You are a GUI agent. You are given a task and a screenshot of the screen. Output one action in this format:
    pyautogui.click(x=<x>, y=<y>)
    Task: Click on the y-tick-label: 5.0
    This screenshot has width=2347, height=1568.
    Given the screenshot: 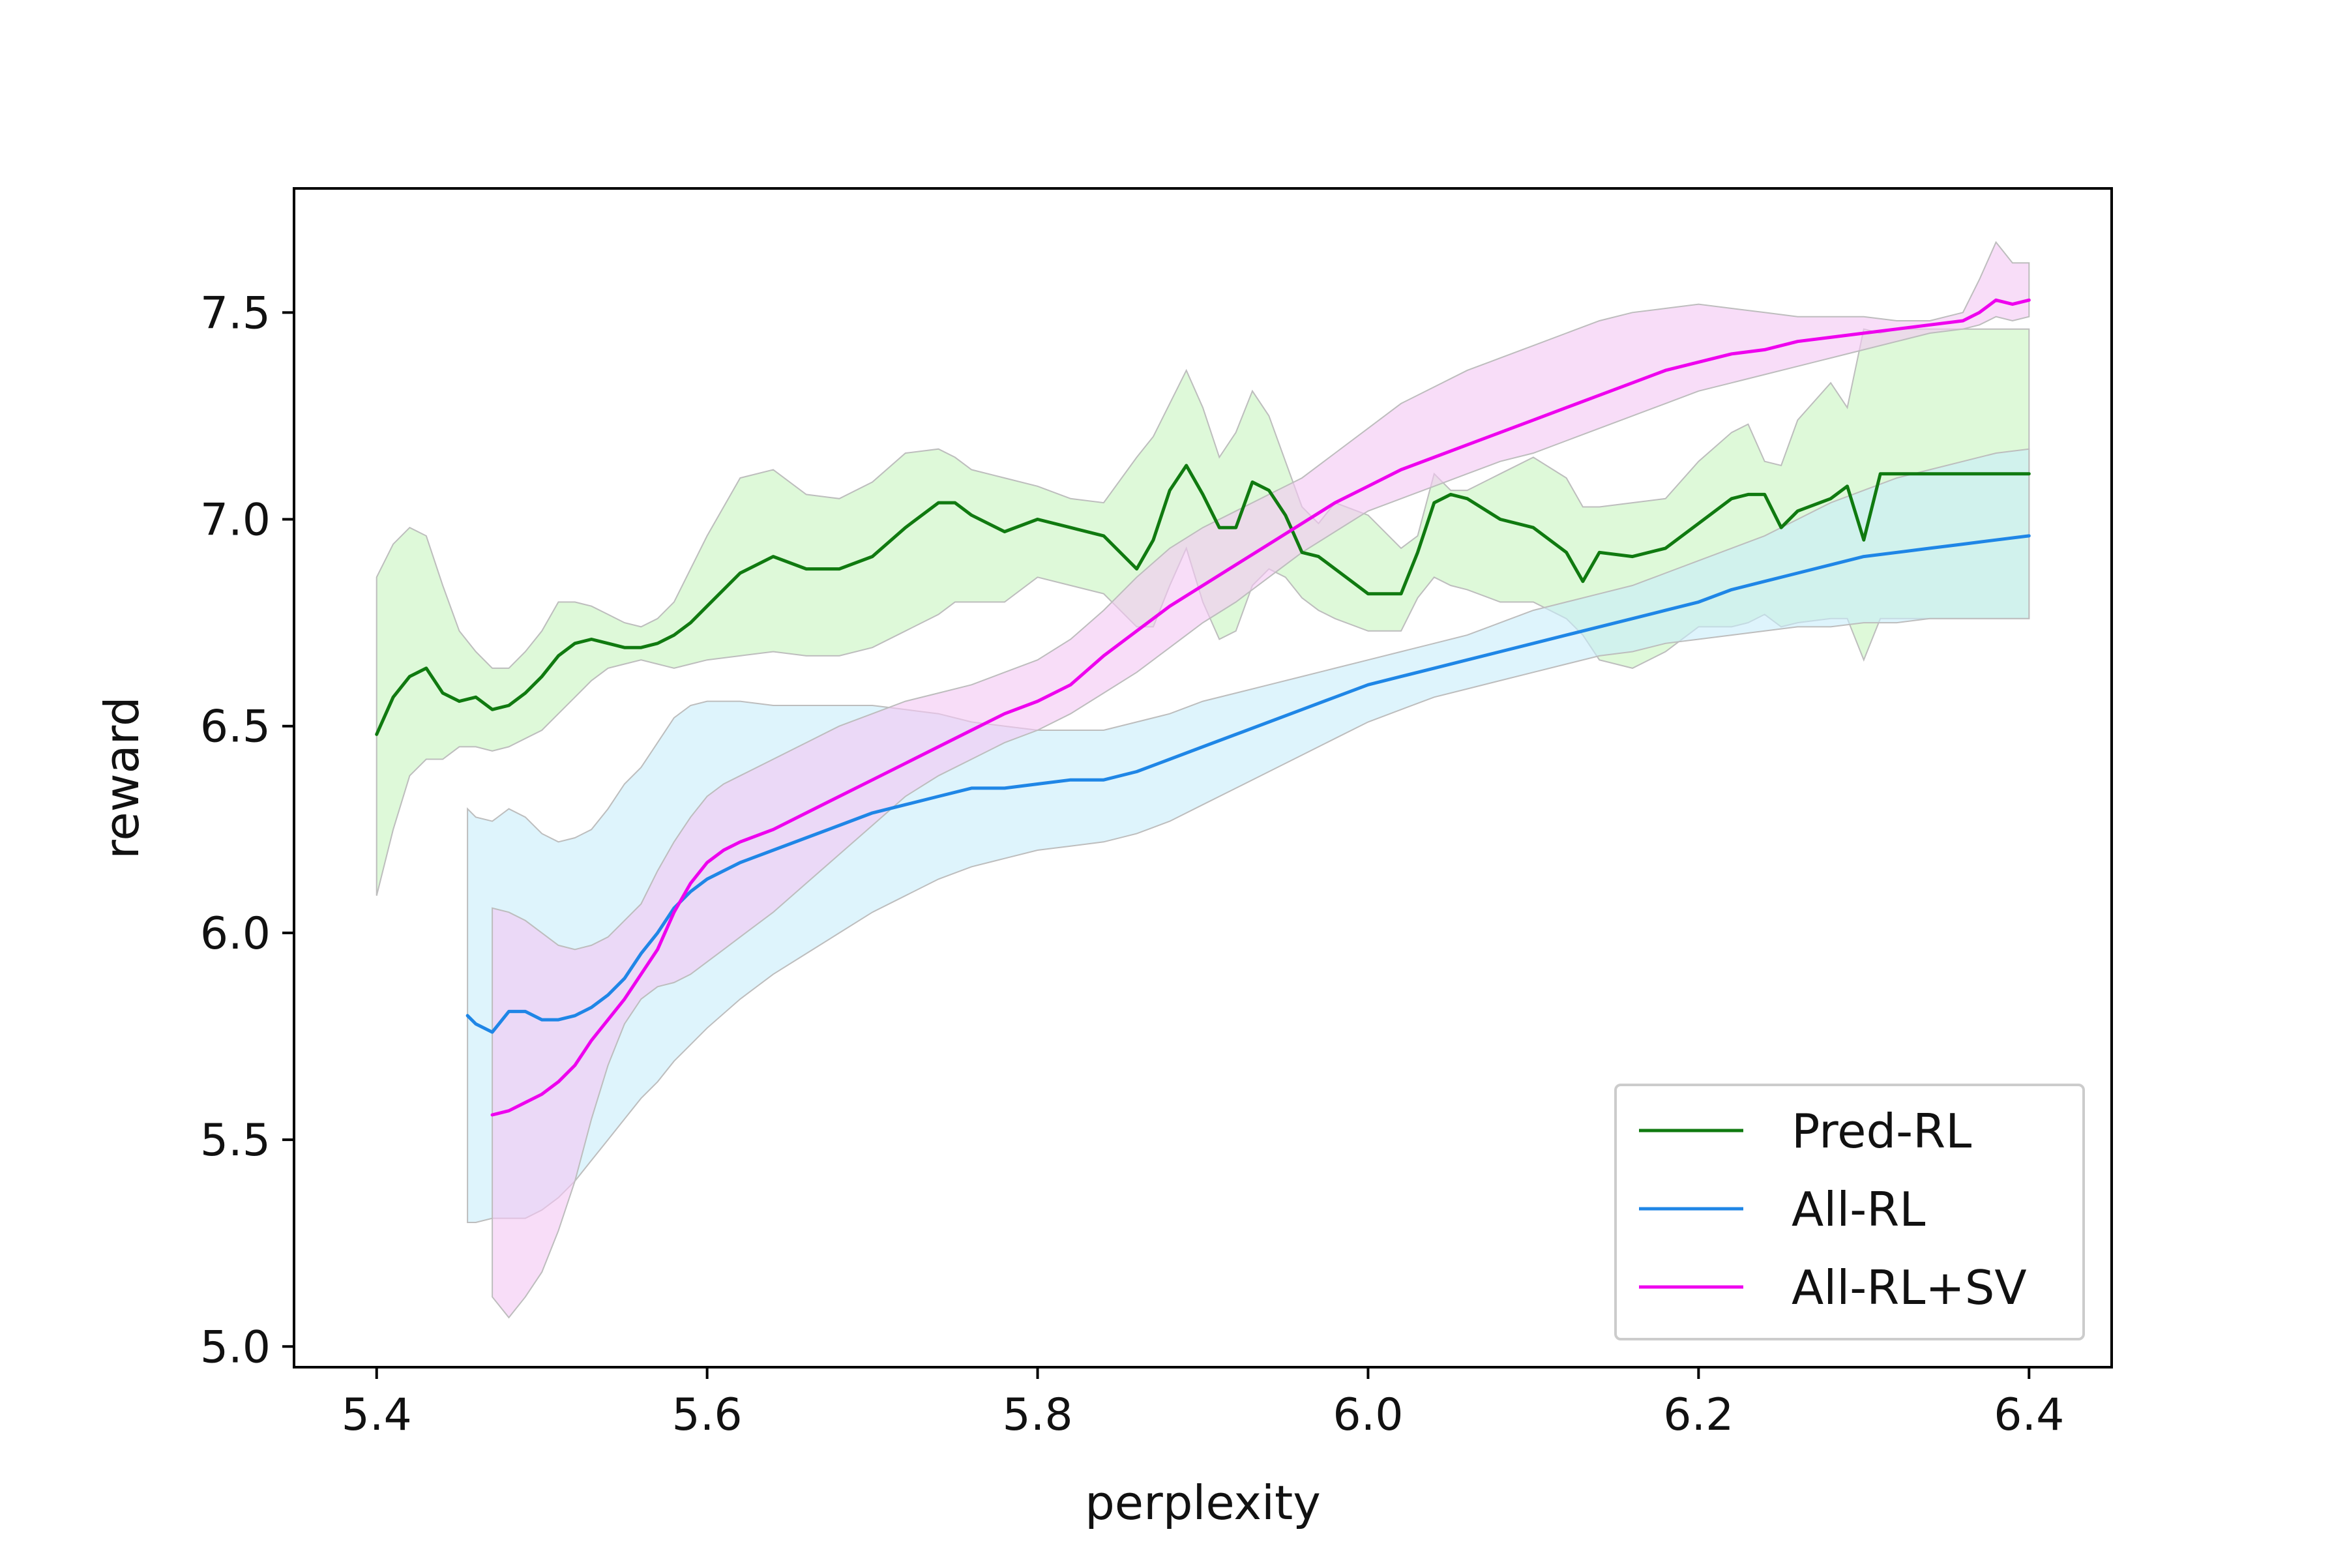 What is the action you would take?
    pyautogui.click(x=235, y=1347)
    